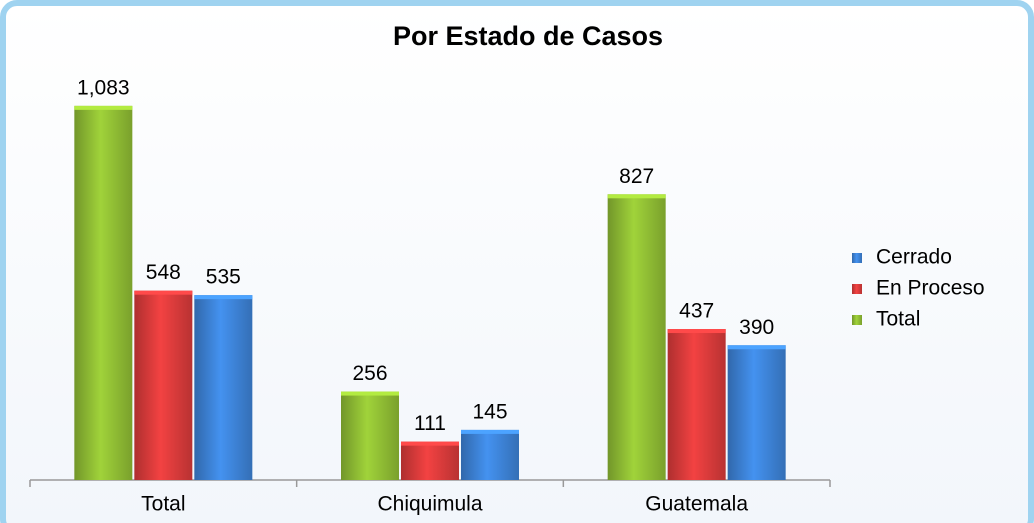 This screenshot has width=1034, height=523. What do you see at coordinates (489, 411) in the screenshot?
I see `data-label: 145` at bounding box center [489, 411].